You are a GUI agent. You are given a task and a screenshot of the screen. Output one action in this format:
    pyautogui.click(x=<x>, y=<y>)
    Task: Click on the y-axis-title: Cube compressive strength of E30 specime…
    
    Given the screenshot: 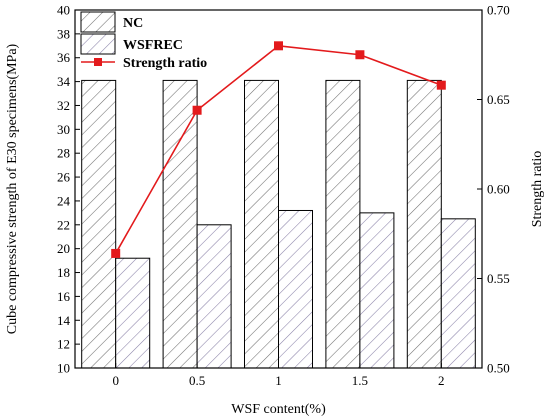 What is the action you would take?
    pyautogui.click(x=12, y=188)
    